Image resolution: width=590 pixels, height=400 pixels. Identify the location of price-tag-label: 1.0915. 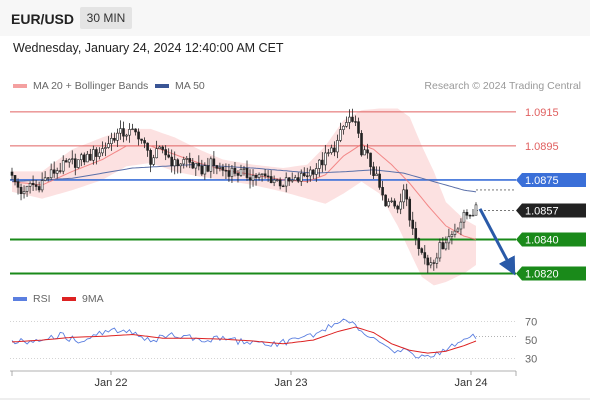
(542, 113).